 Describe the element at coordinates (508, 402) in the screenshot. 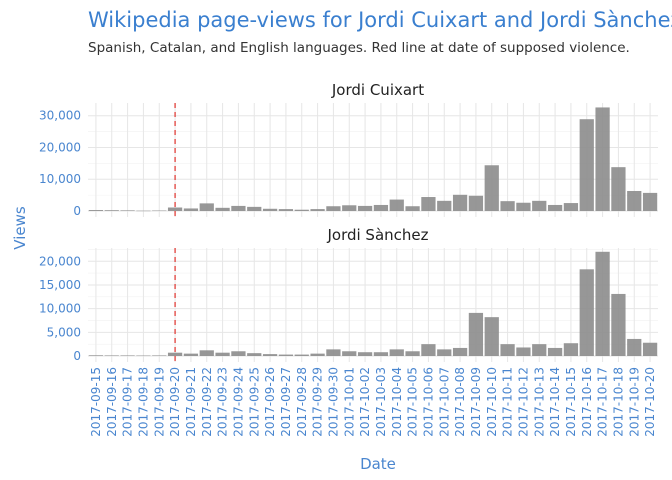

I see `x-tick-label: 2017-10-11` at that location.